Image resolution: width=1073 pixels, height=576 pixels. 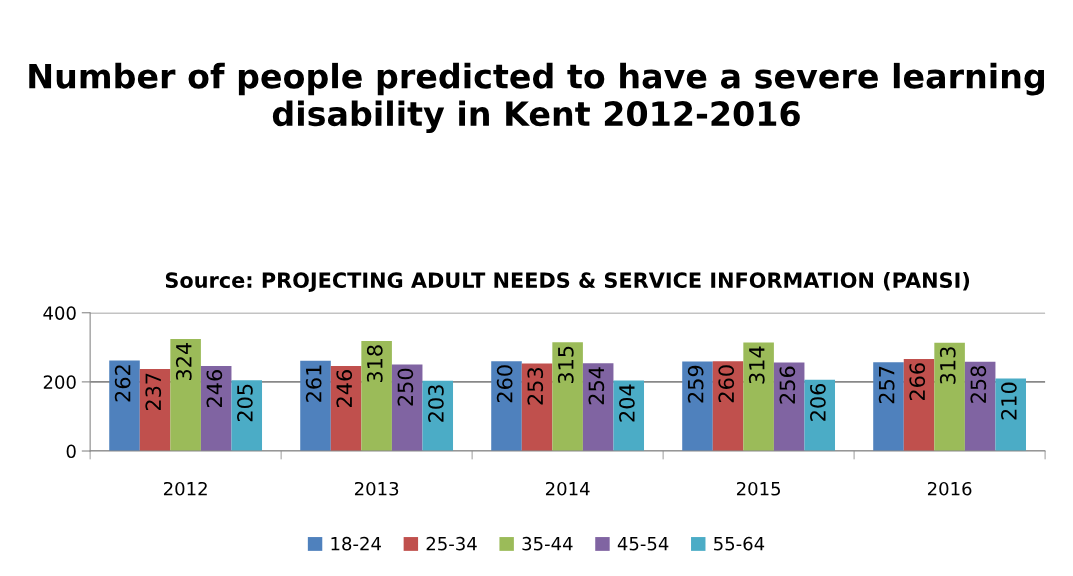 I want to click on data-label: 210, so click(x=1009, y=401).